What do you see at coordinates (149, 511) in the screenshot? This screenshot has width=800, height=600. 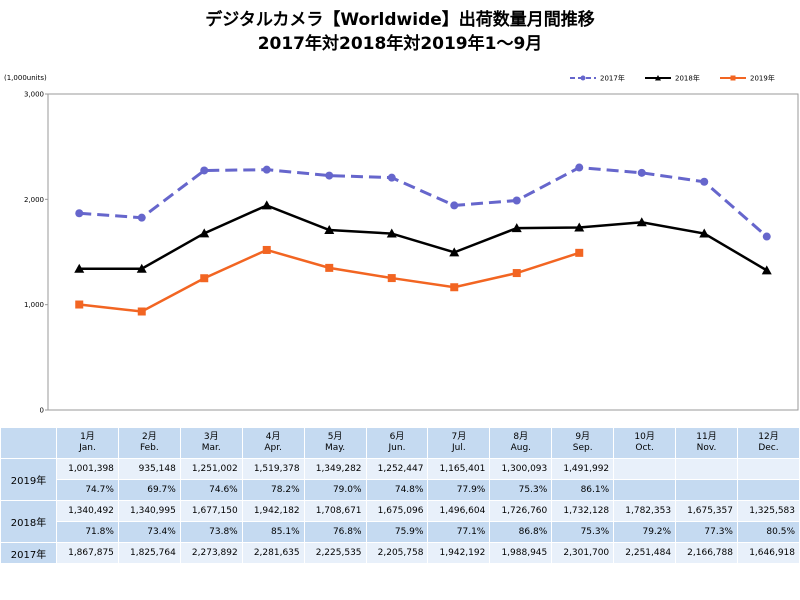 I see `value-cell: 1,340,995` at bounding box center [149, 511].